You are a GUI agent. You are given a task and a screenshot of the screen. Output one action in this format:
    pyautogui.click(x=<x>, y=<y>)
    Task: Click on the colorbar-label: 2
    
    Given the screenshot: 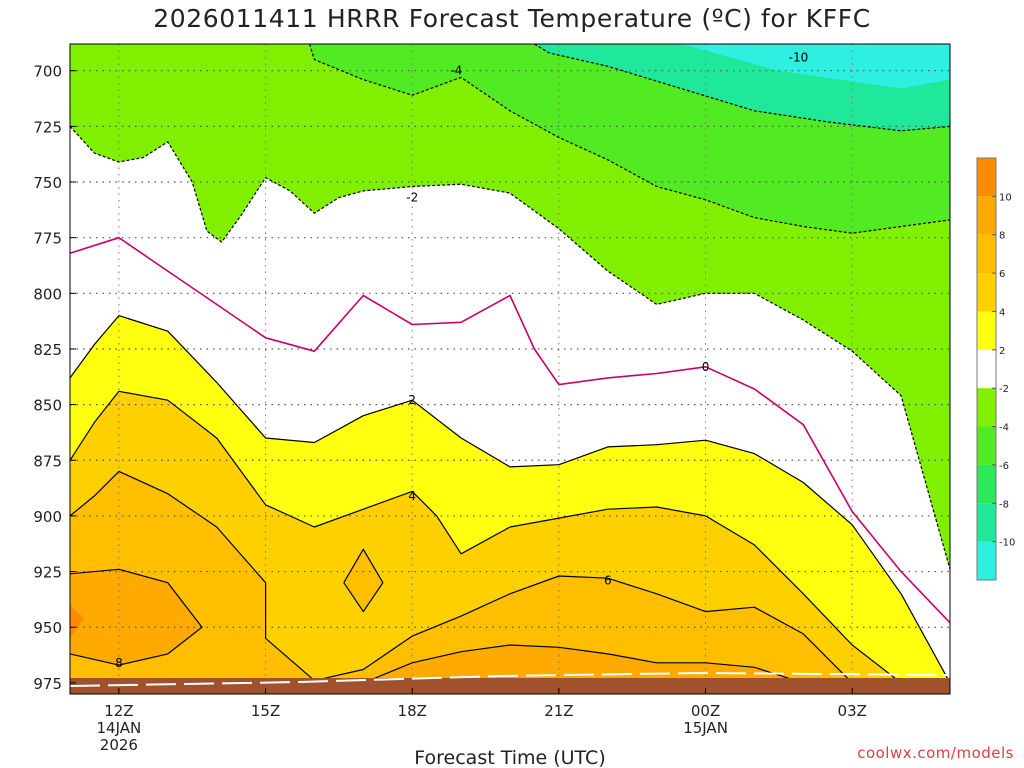 What is the action you would take?
    pyautogui.click(x=1002, y=351)
    